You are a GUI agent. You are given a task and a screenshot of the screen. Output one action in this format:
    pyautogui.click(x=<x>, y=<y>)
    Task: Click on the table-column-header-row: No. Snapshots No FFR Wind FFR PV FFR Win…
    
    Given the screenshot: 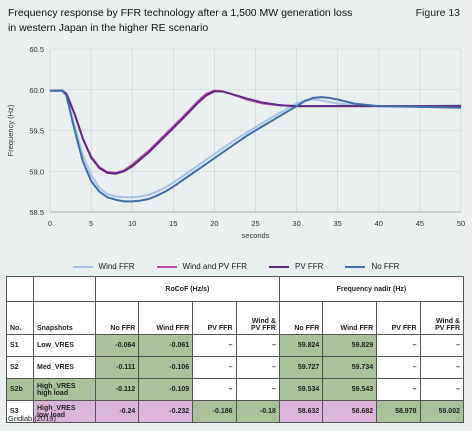 What is the action you would take?
    pyautogui.click(x=235, y=318)
    